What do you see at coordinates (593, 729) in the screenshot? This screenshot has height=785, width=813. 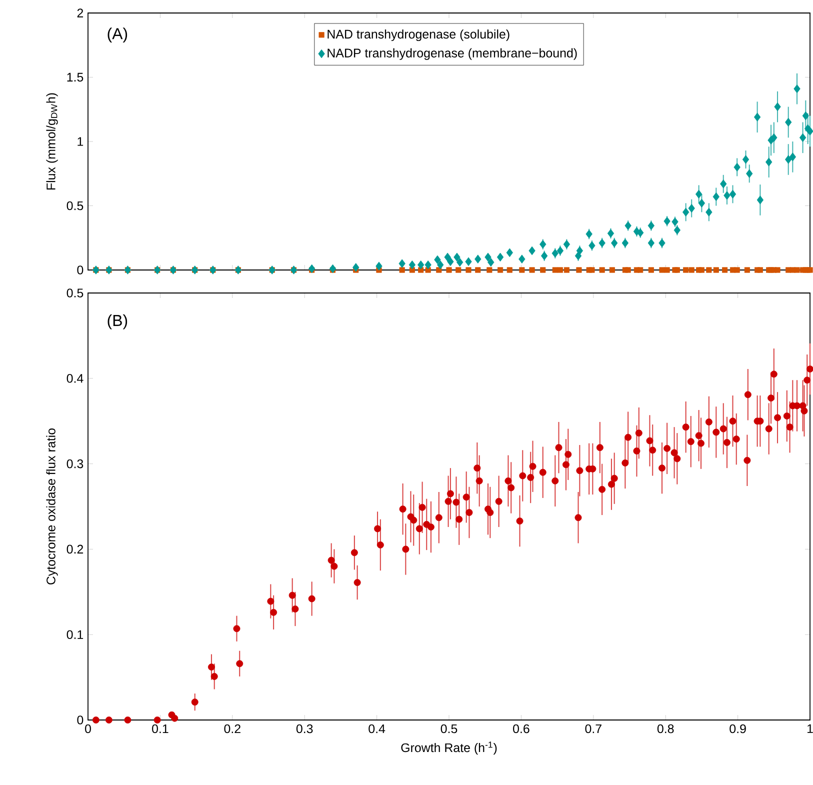 I see `x-tick-label: 0.7` at bounding box center [593, 729].